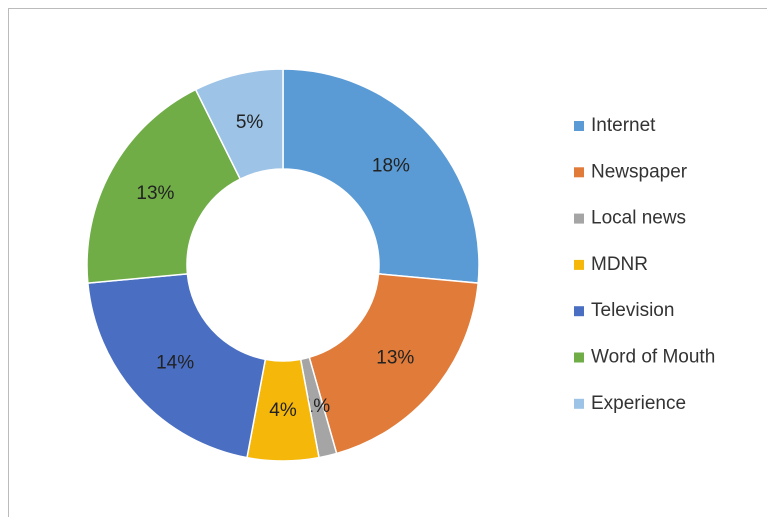  What do you see at coordinates (623, 125) in the screenshot?
I see `legend-label: Internet` at bounding box center [623, 125].